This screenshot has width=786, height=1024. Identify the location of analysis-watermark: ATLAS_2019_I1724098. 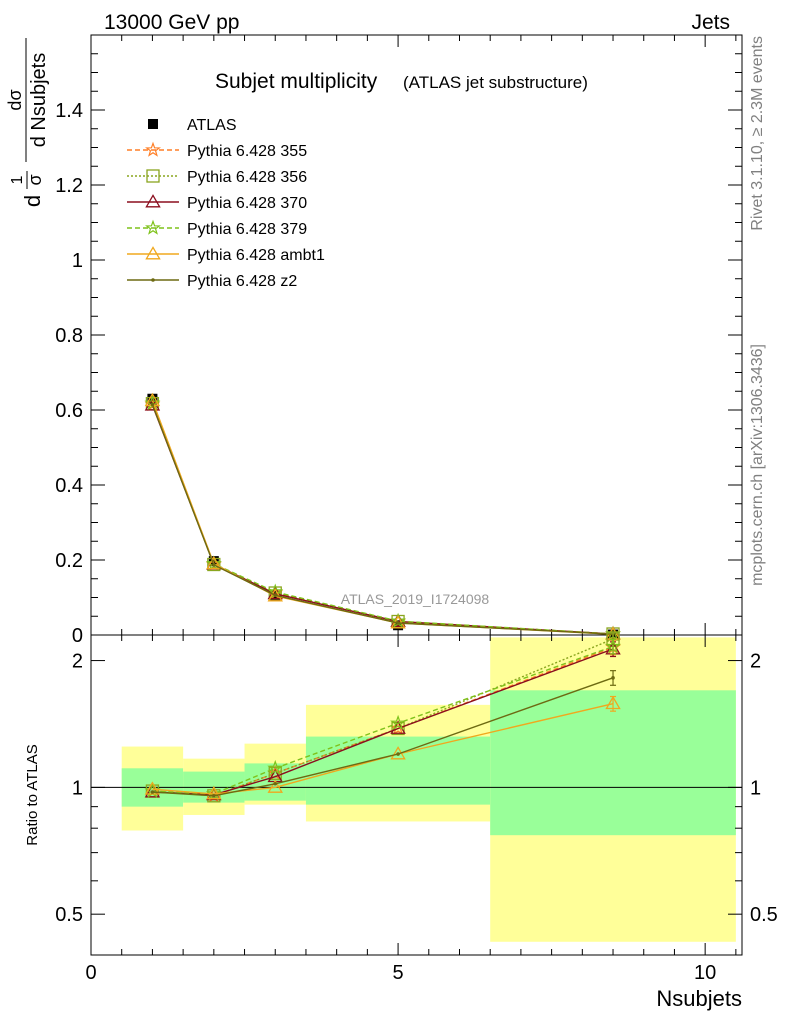
(415, 599).